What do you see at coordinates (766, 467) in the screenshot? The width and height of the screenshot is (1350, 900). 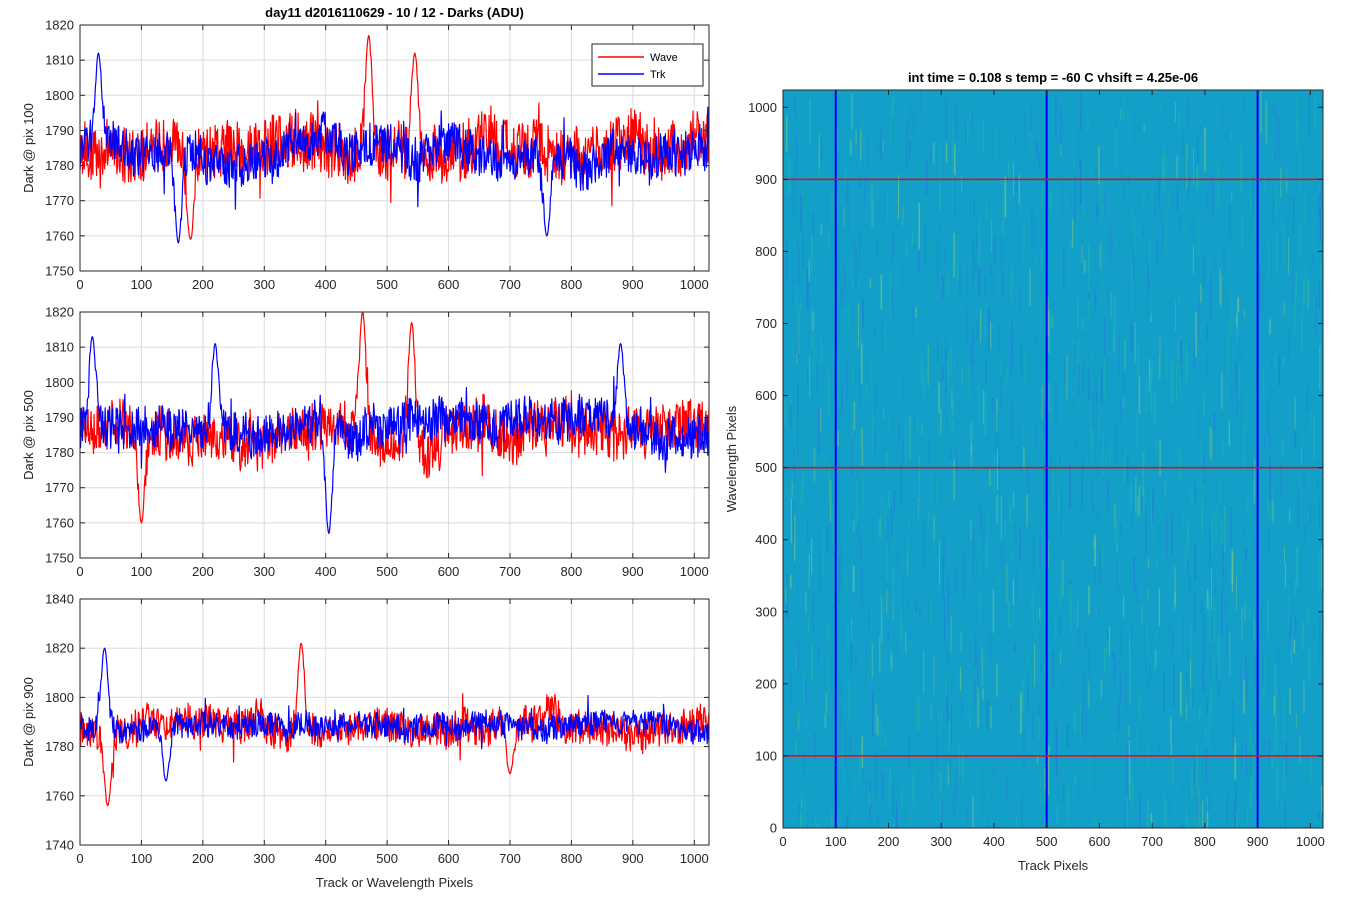 I see `y-tick-label: 500` at bounding box center [766, 467].